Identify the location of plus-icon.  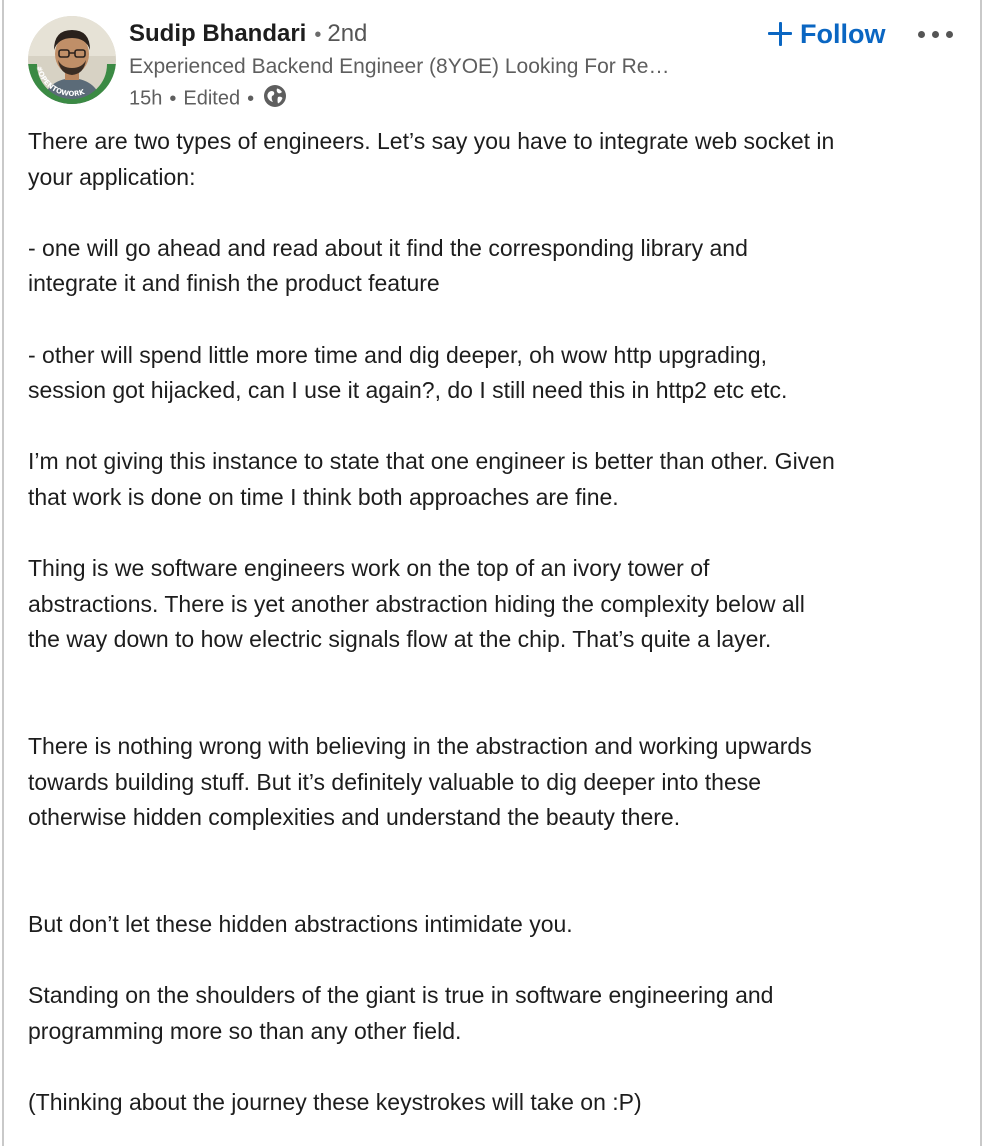
(780, 34).